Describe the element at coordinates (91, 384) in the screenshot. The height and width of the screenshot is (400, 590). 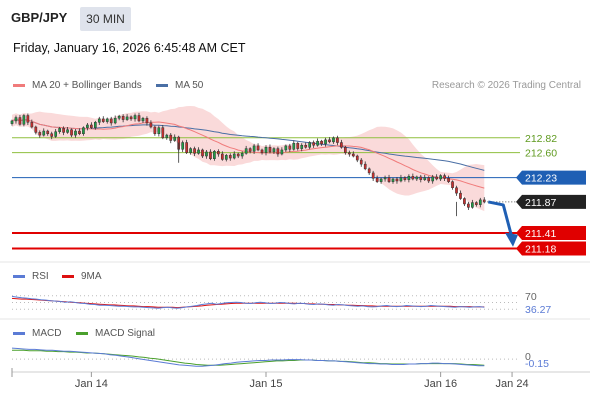
I see `x-tick-label: Jan 14` at that location.